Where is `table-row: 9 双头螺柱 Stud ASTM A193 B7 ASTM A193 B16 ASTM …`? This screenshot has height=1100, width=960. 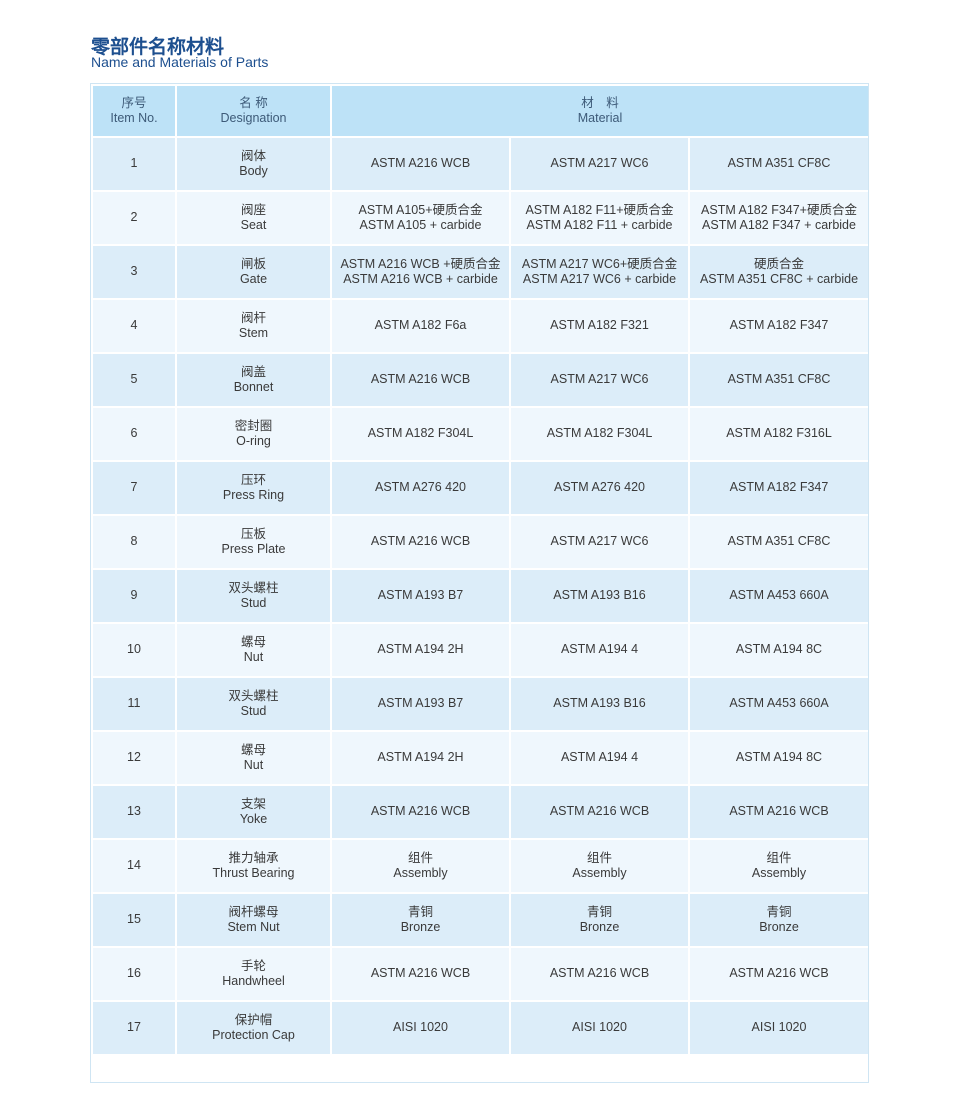
table-row: 9 双头螺柱 Stud ASTM A193 B7 ASTM A193 B16 ASTM … is located at coordinates (481, 596).